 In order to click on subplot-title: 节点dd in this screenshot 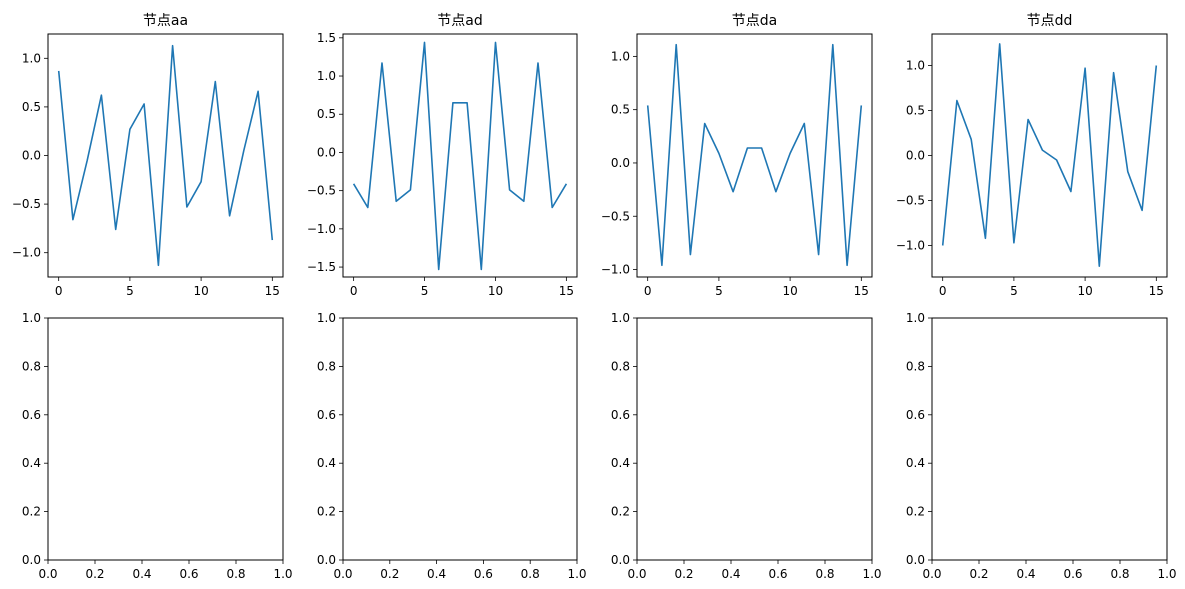, I will do `click(1050, 21)`.